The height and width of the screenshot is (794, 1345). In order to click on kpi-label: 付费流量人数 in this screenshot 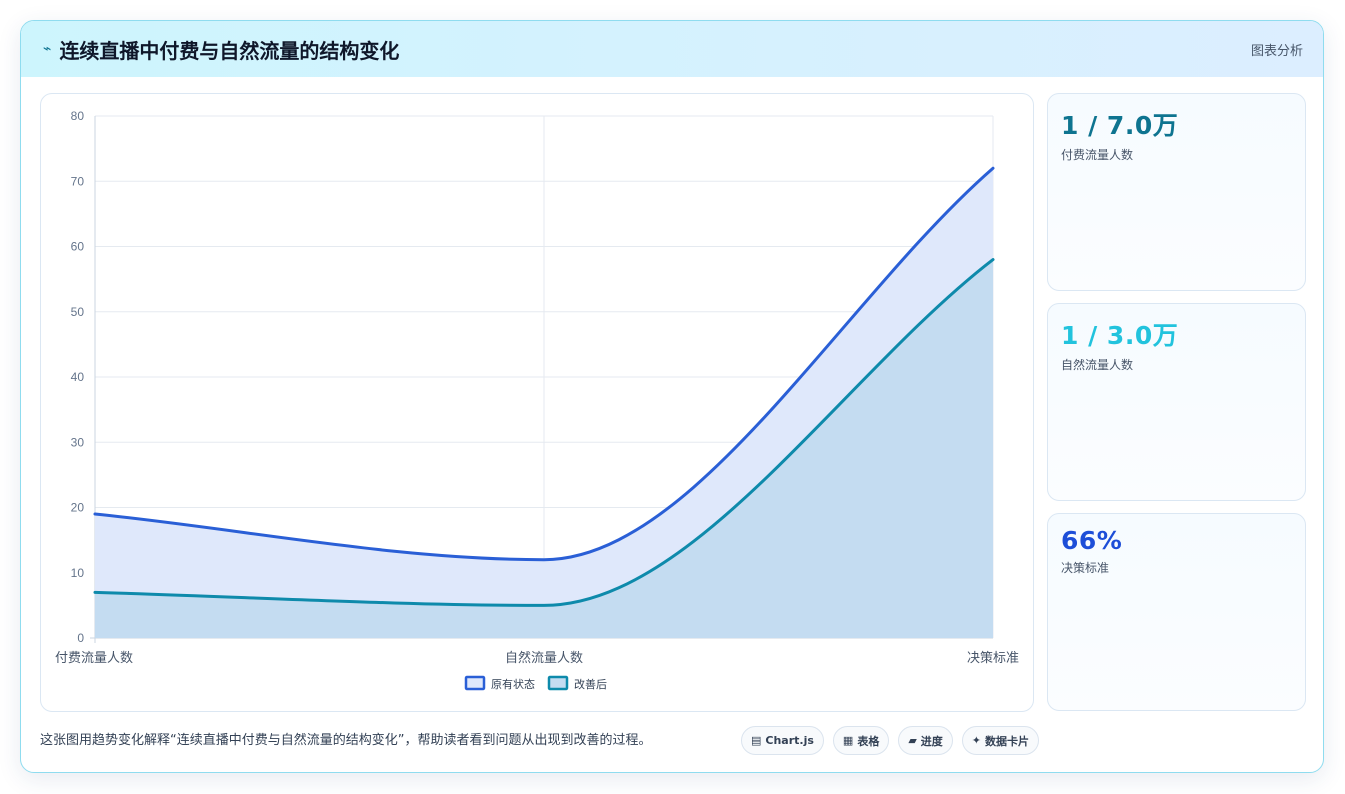, I will do `click(1097, 155)`.